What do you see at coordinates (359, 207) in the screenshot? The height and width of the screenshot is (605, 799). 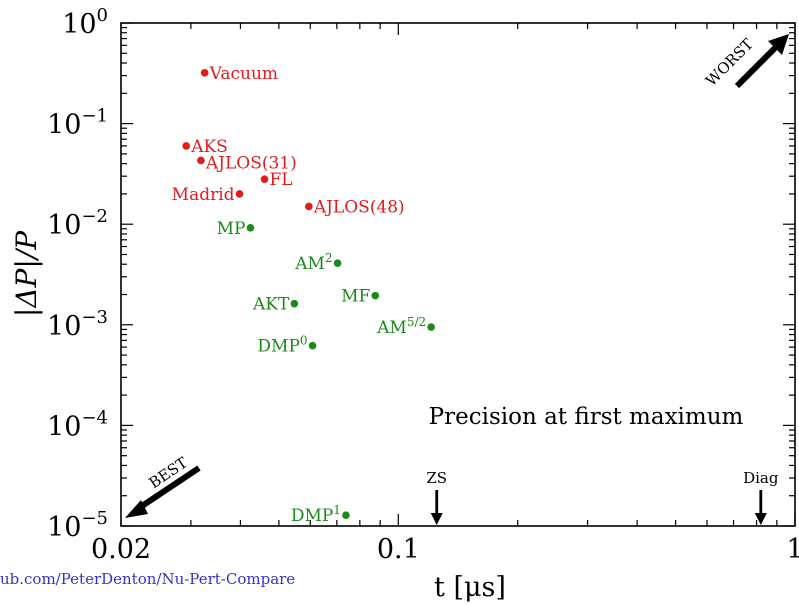 I see `point-label: AJLOS(48)` at bounding box center [359, 207].